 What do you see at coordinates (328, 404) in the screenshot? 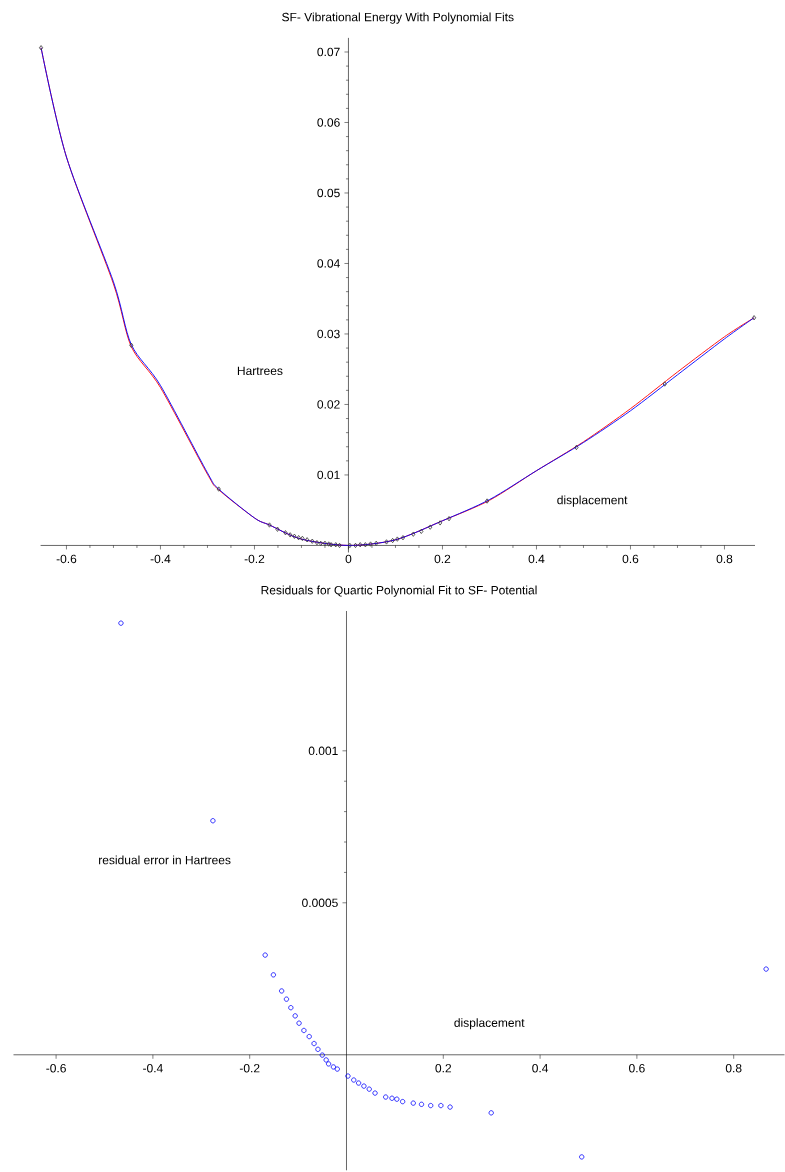
I see `y-tick-label: 0.02` at bounding box center [328, 404].